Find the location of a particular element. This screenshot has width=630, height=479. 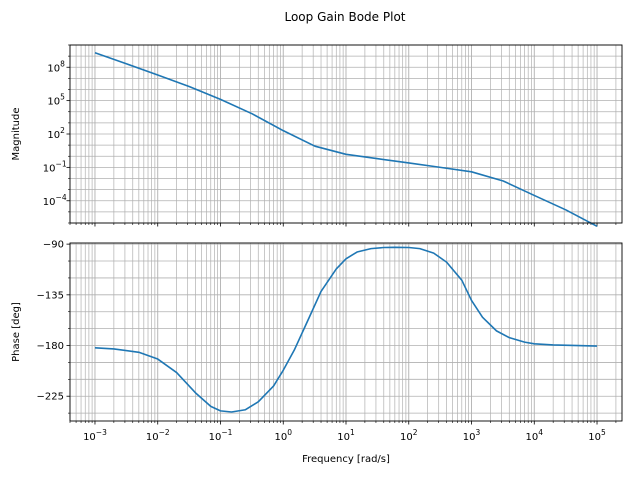

tick-label-exponent: 1 is located at coordinates (352, 432).